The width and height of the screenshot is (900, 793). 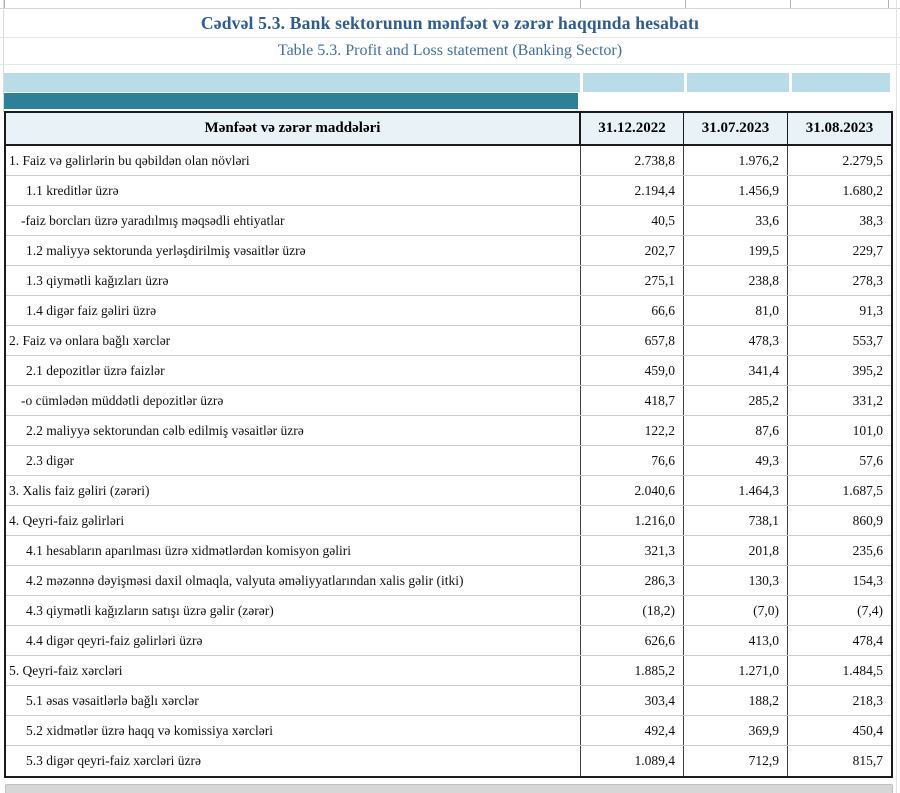 I want to click on value-cell: 553,7, so click(x=867, y=340).